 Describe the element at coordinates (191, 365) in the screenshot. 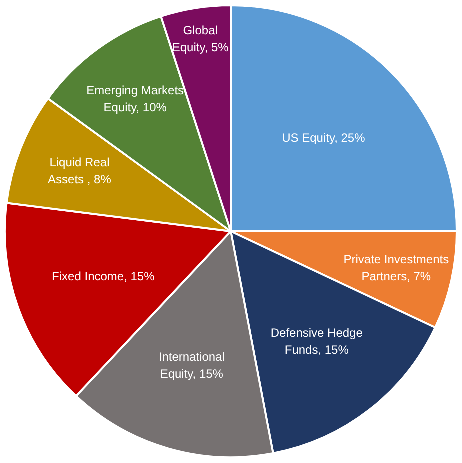

I see `slice-label: International Equity, 15%` at that location.